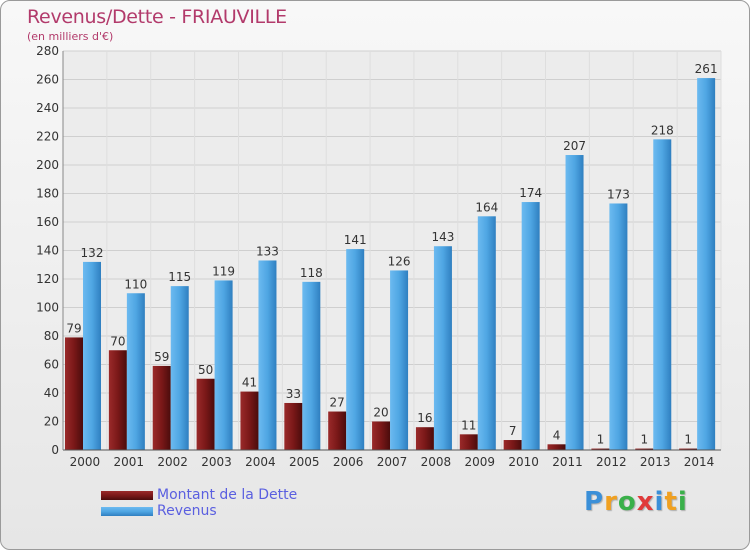 The image size is (750, 550). Describe the element at coordinates (47, 222) in the screenshot. I see `y-tick-label: 160` at that location.